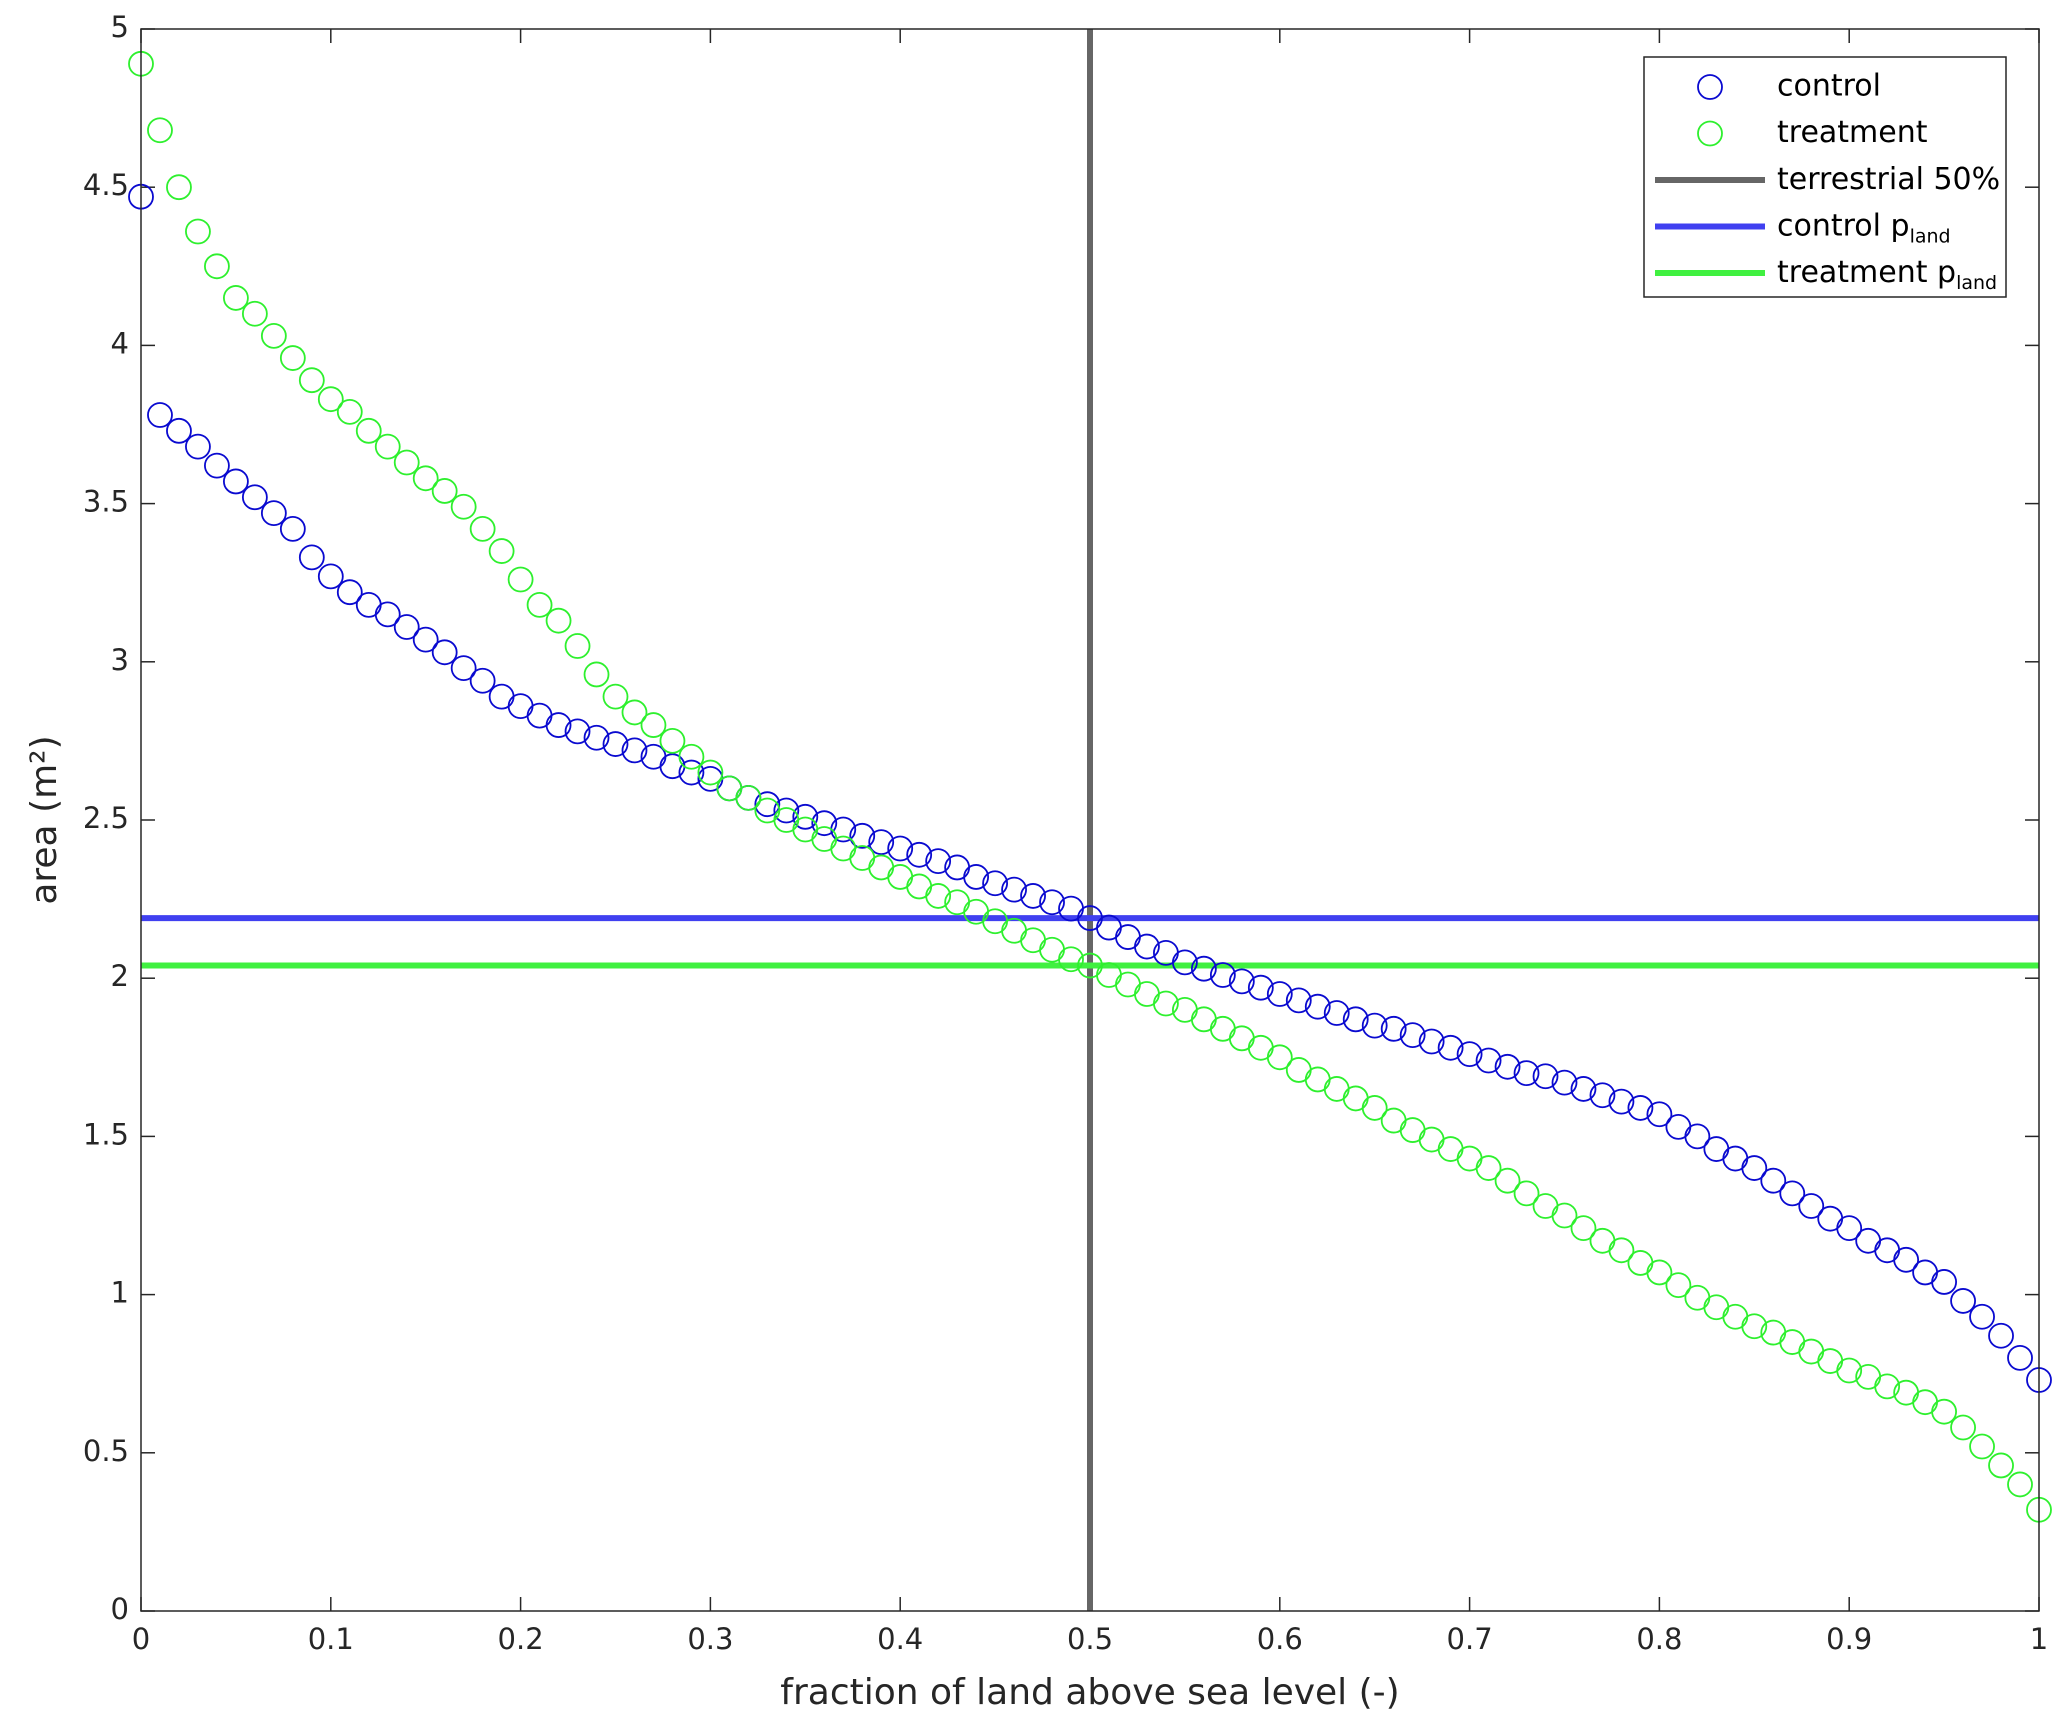 The image size is (2067, 1731). Describe the element at coordinates (900, 1639) in the screenshot. I see `x-tick-label: 0.4` at that location.